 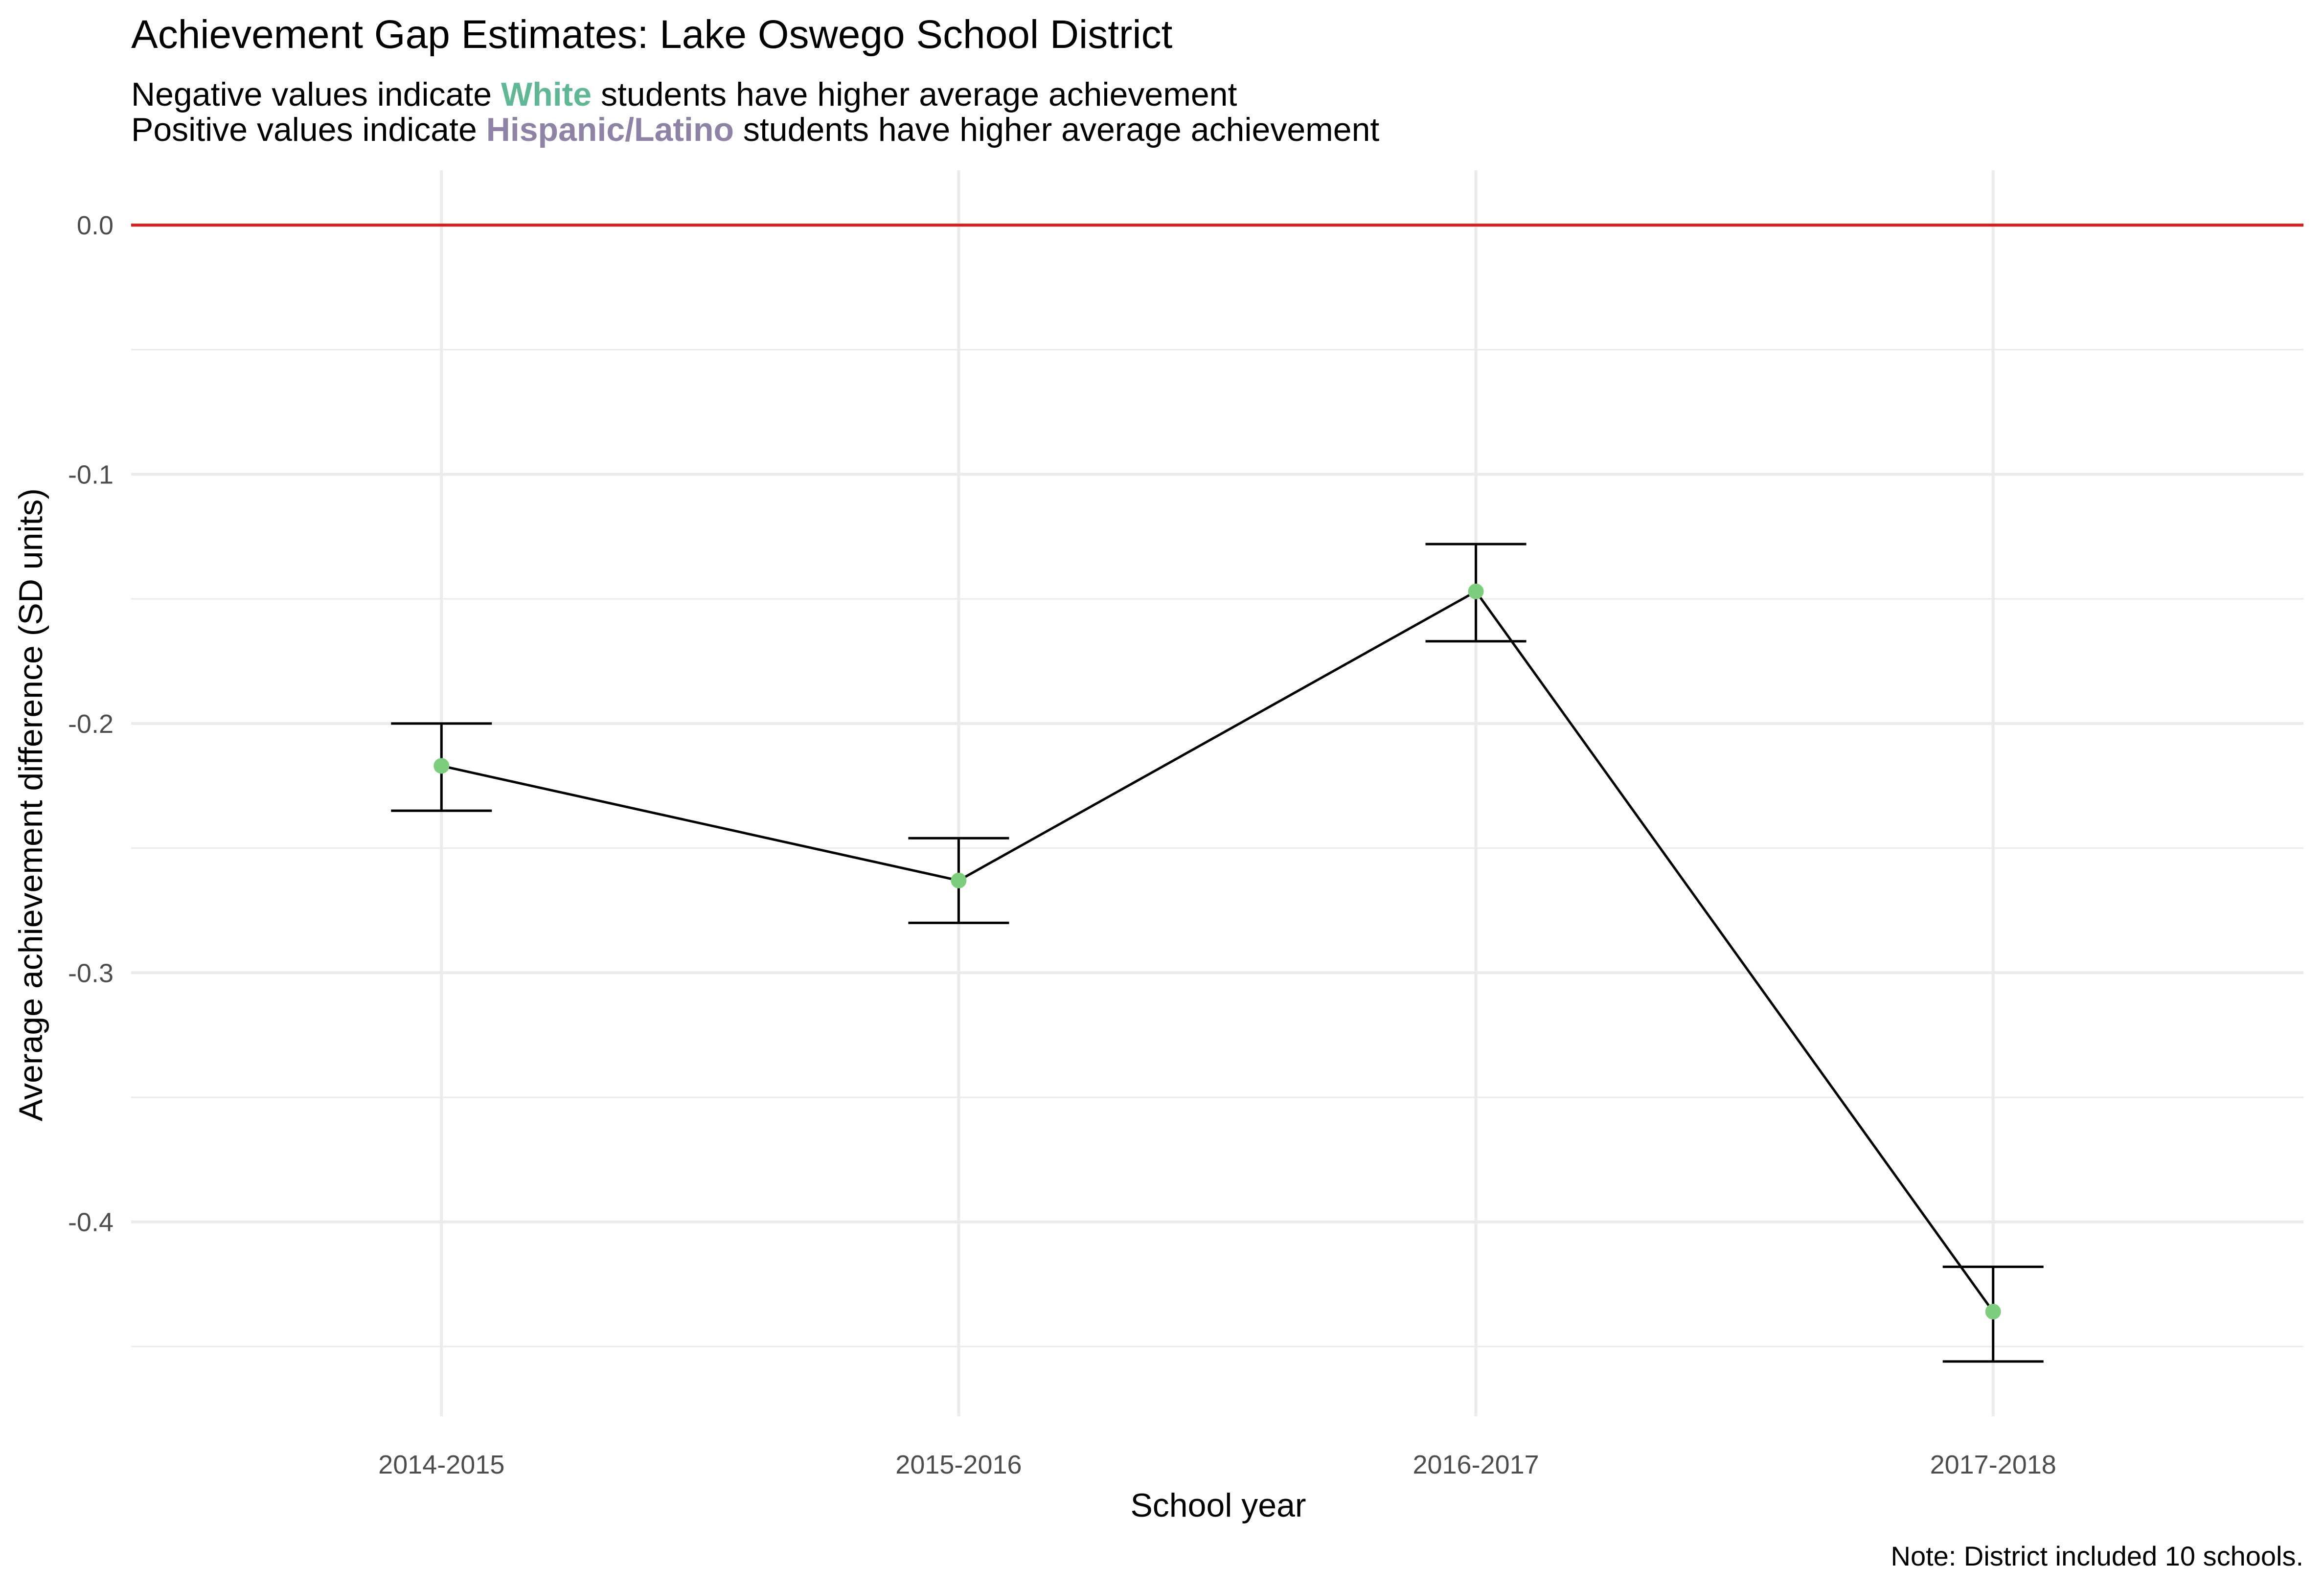 I want to click on y-tick-label: -0.4, so click(x=91, y=1223).